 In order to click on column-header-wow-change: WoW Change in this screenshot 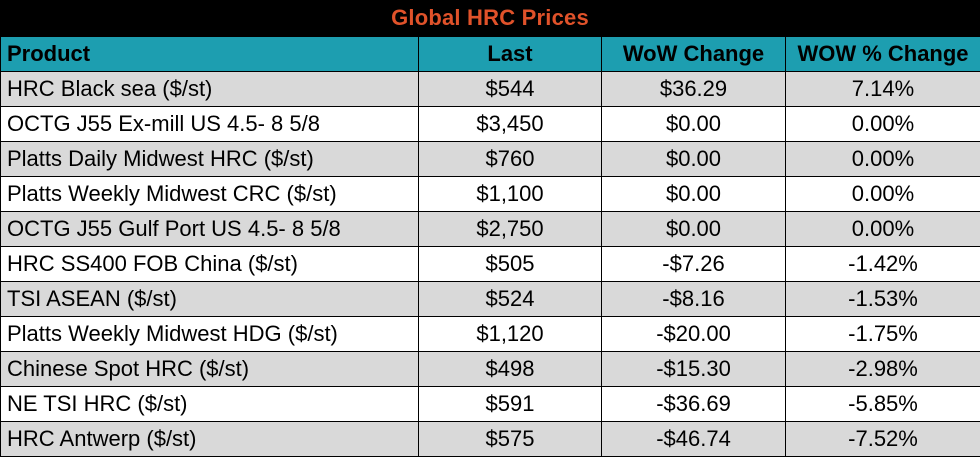, I will do `click(693, 54)`.